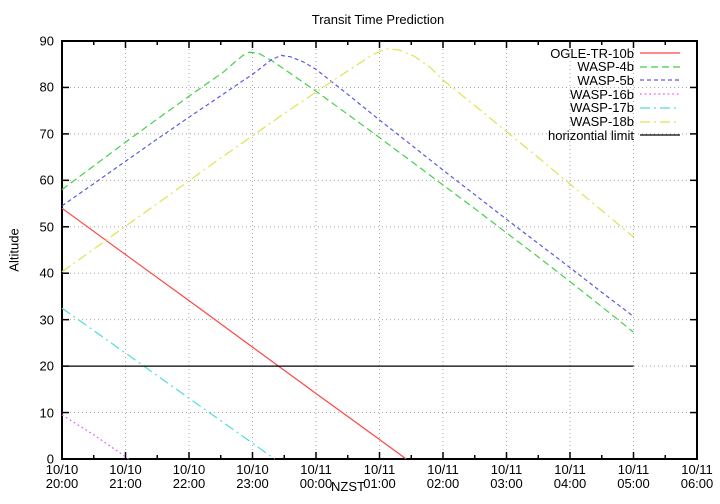  I want to click on x-tick-label: 10/10 20:00, so click(62, 477).